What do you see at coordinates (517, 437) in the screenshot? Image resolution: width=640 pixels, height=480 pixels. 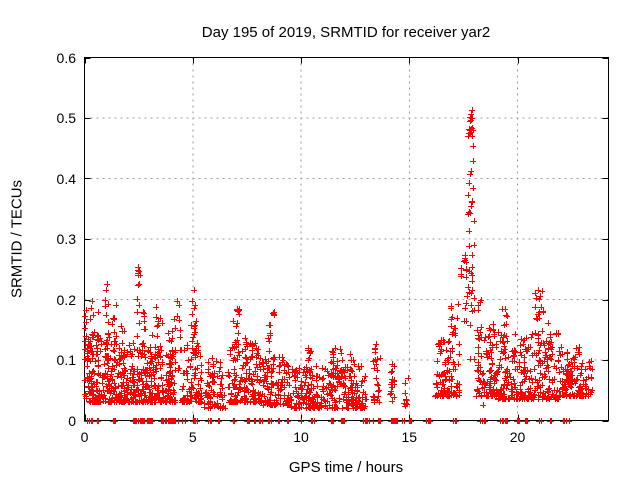 I see `x-tick-label-20: 20` at bounding box center [517, 437].